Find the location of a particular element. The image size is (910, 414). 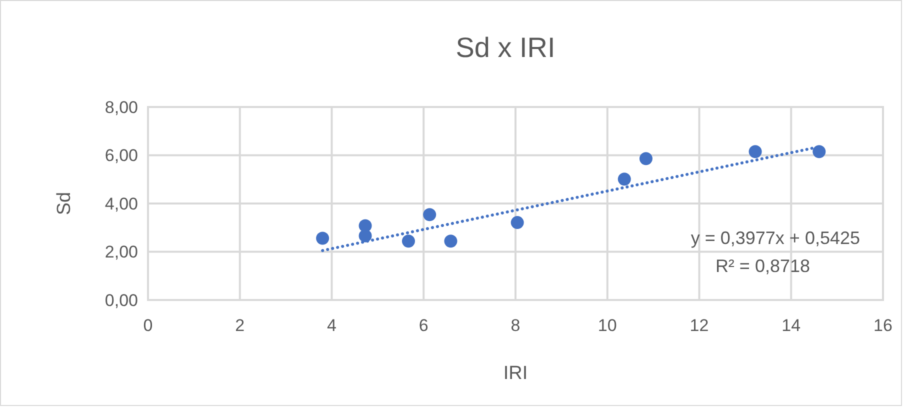

x-tick-label: 12 is located at coordinates (699, 325).